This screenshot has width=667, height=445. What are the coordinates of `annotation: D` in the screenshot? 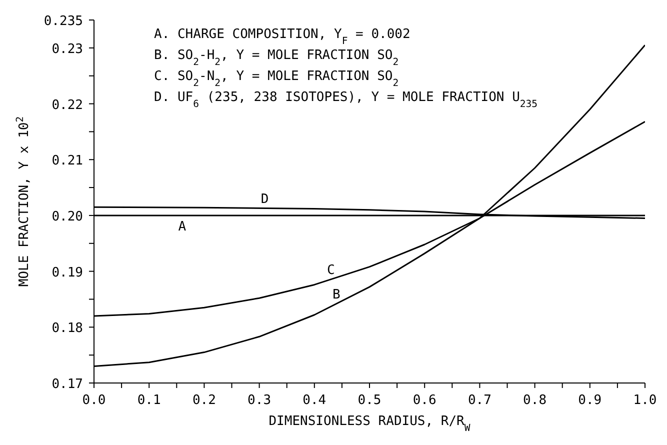 It's located at (264, 200).